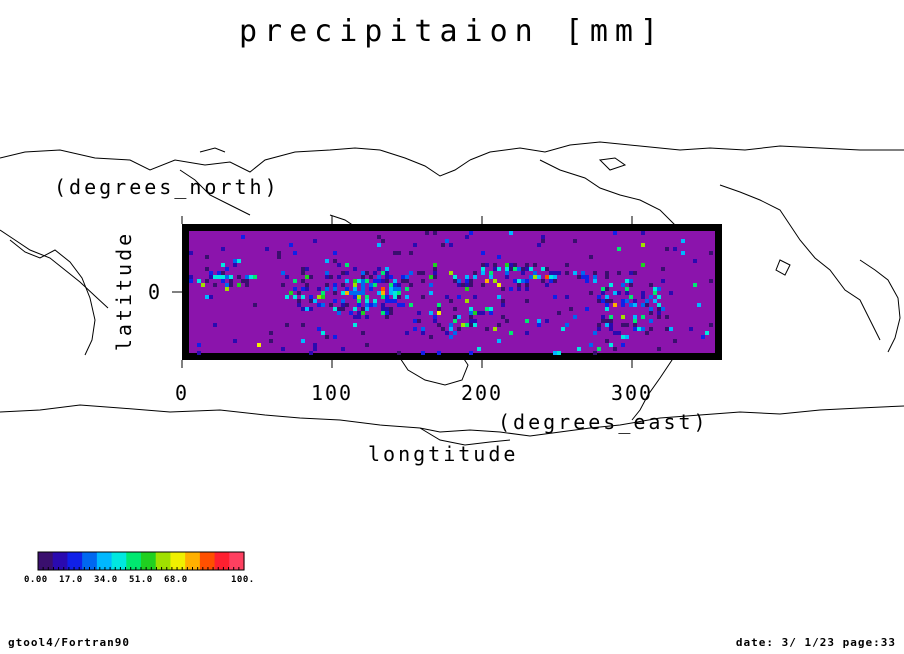 Image resolution: width=904 pixels, height=654 pixels. Describe the element at coordinates (69, 642) in the screenshot. I see `footer-program: gtool4/Fortran90` at that location.